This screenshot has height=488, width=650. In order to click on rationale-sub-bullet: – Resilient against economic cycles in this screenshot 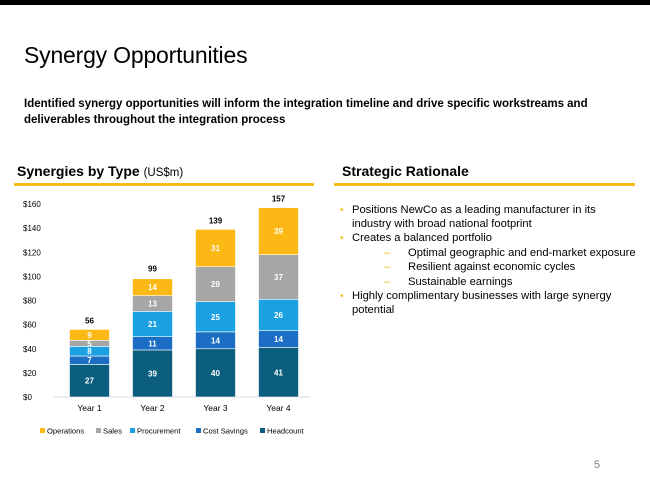, I will do `click(488, 268)`.